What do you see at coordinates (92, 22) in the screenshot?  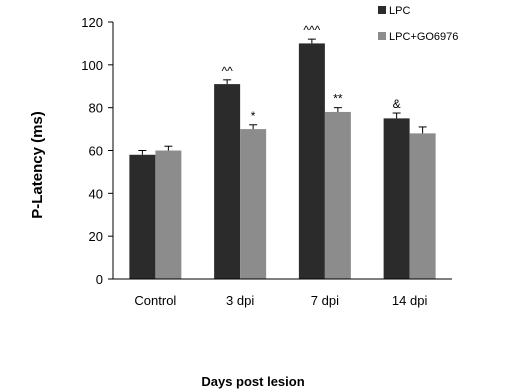 I see `y-tick-label: 120` at bounding box center [92, 22].